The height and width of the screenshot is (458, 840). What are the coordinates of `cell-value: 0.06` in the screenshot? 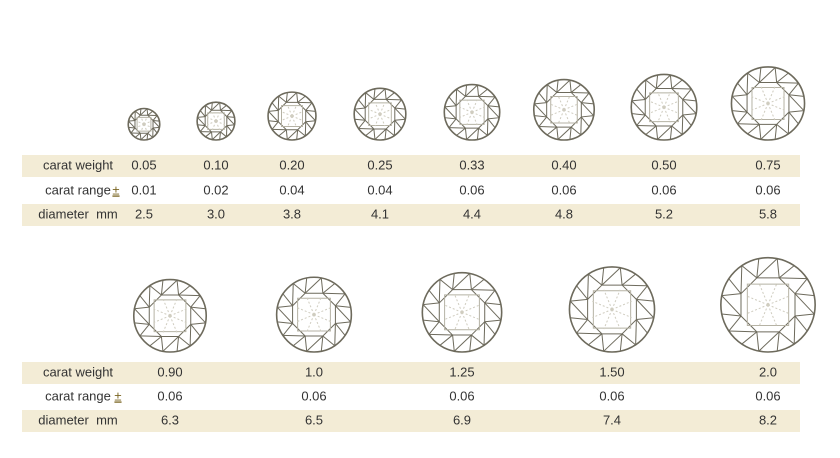 It's located at (169, 395).